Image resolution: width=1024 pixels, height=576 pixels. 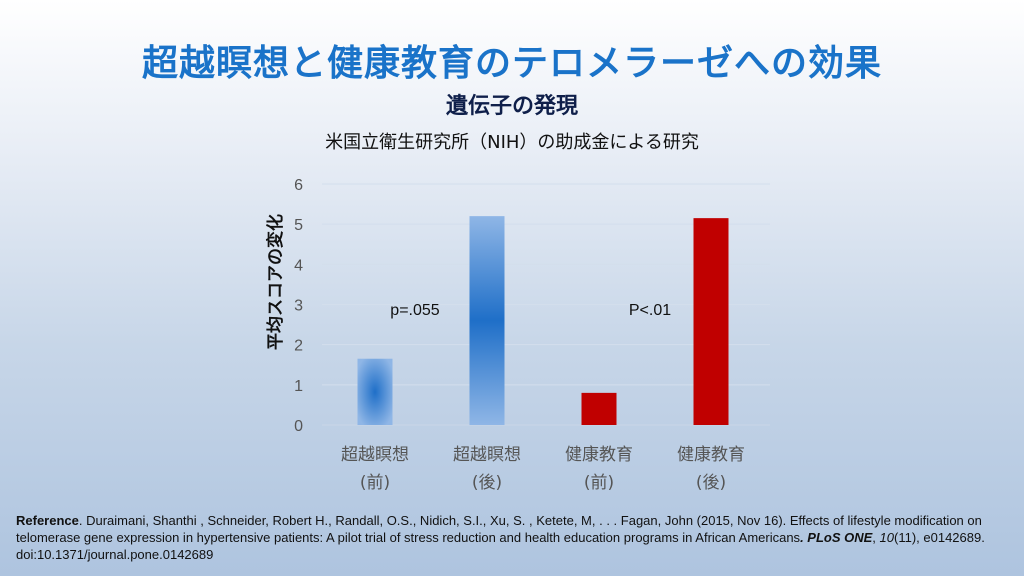 I want to click on reference-label: Reference, so click(x=47, y=520).